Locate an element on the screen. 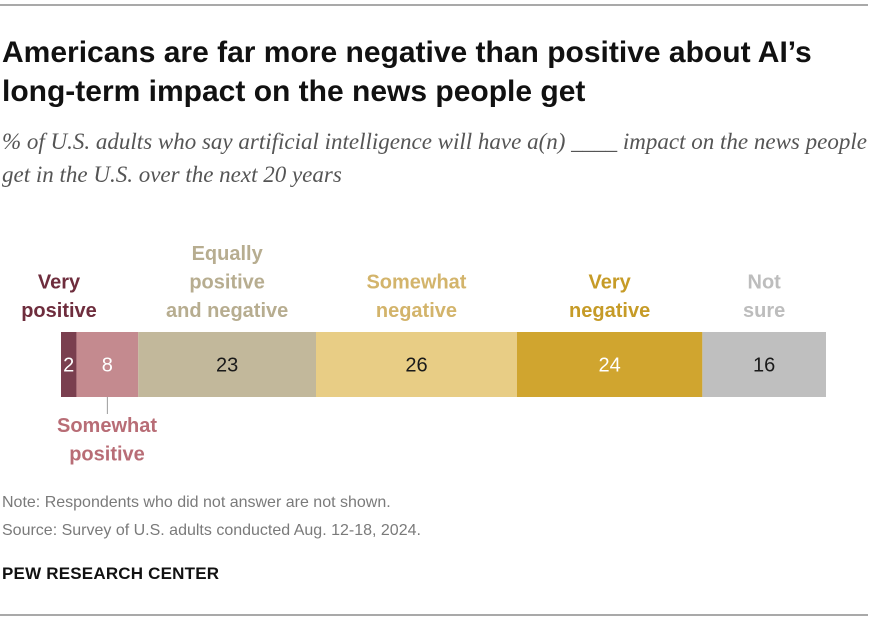 The width and height of the screenshot is (887, 625). bar-segment-very-positive is located at coordinates (69, 364).